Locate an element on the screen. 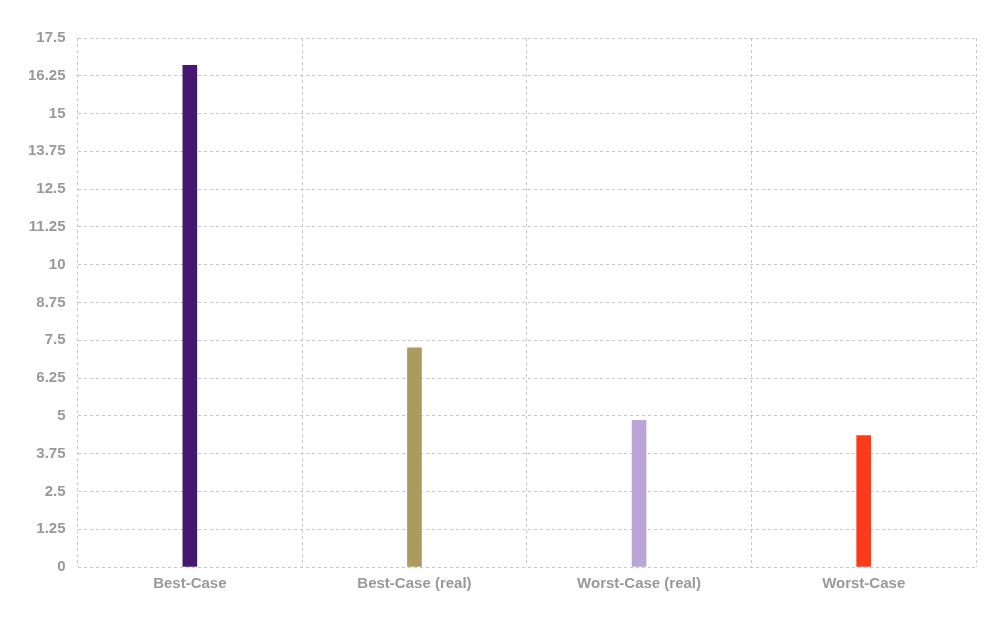 This screenshot has height=619, width=1006. y-tick-label: 8.75 is located at coordinates (51, 301).